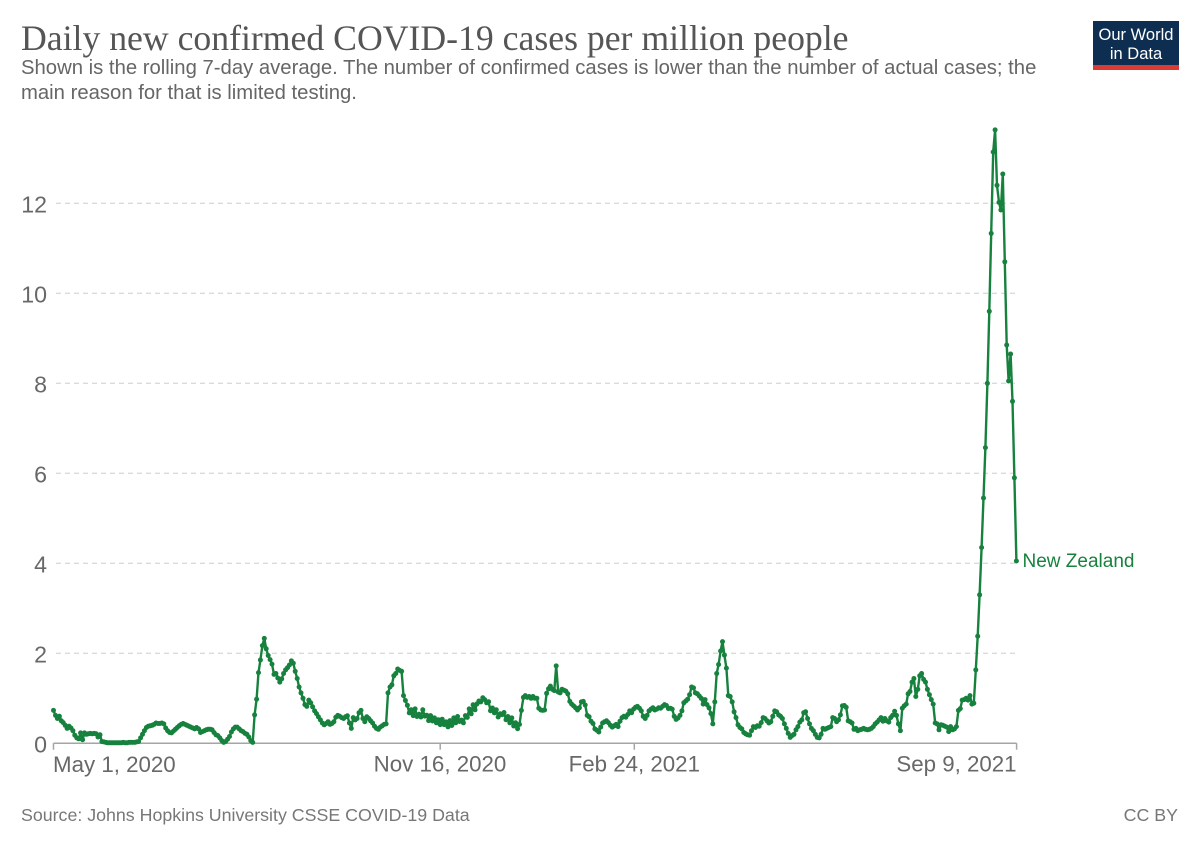  Describe the element at coordinates (40, 384) in the screenshot. I see `svg-text: 8` at that location.